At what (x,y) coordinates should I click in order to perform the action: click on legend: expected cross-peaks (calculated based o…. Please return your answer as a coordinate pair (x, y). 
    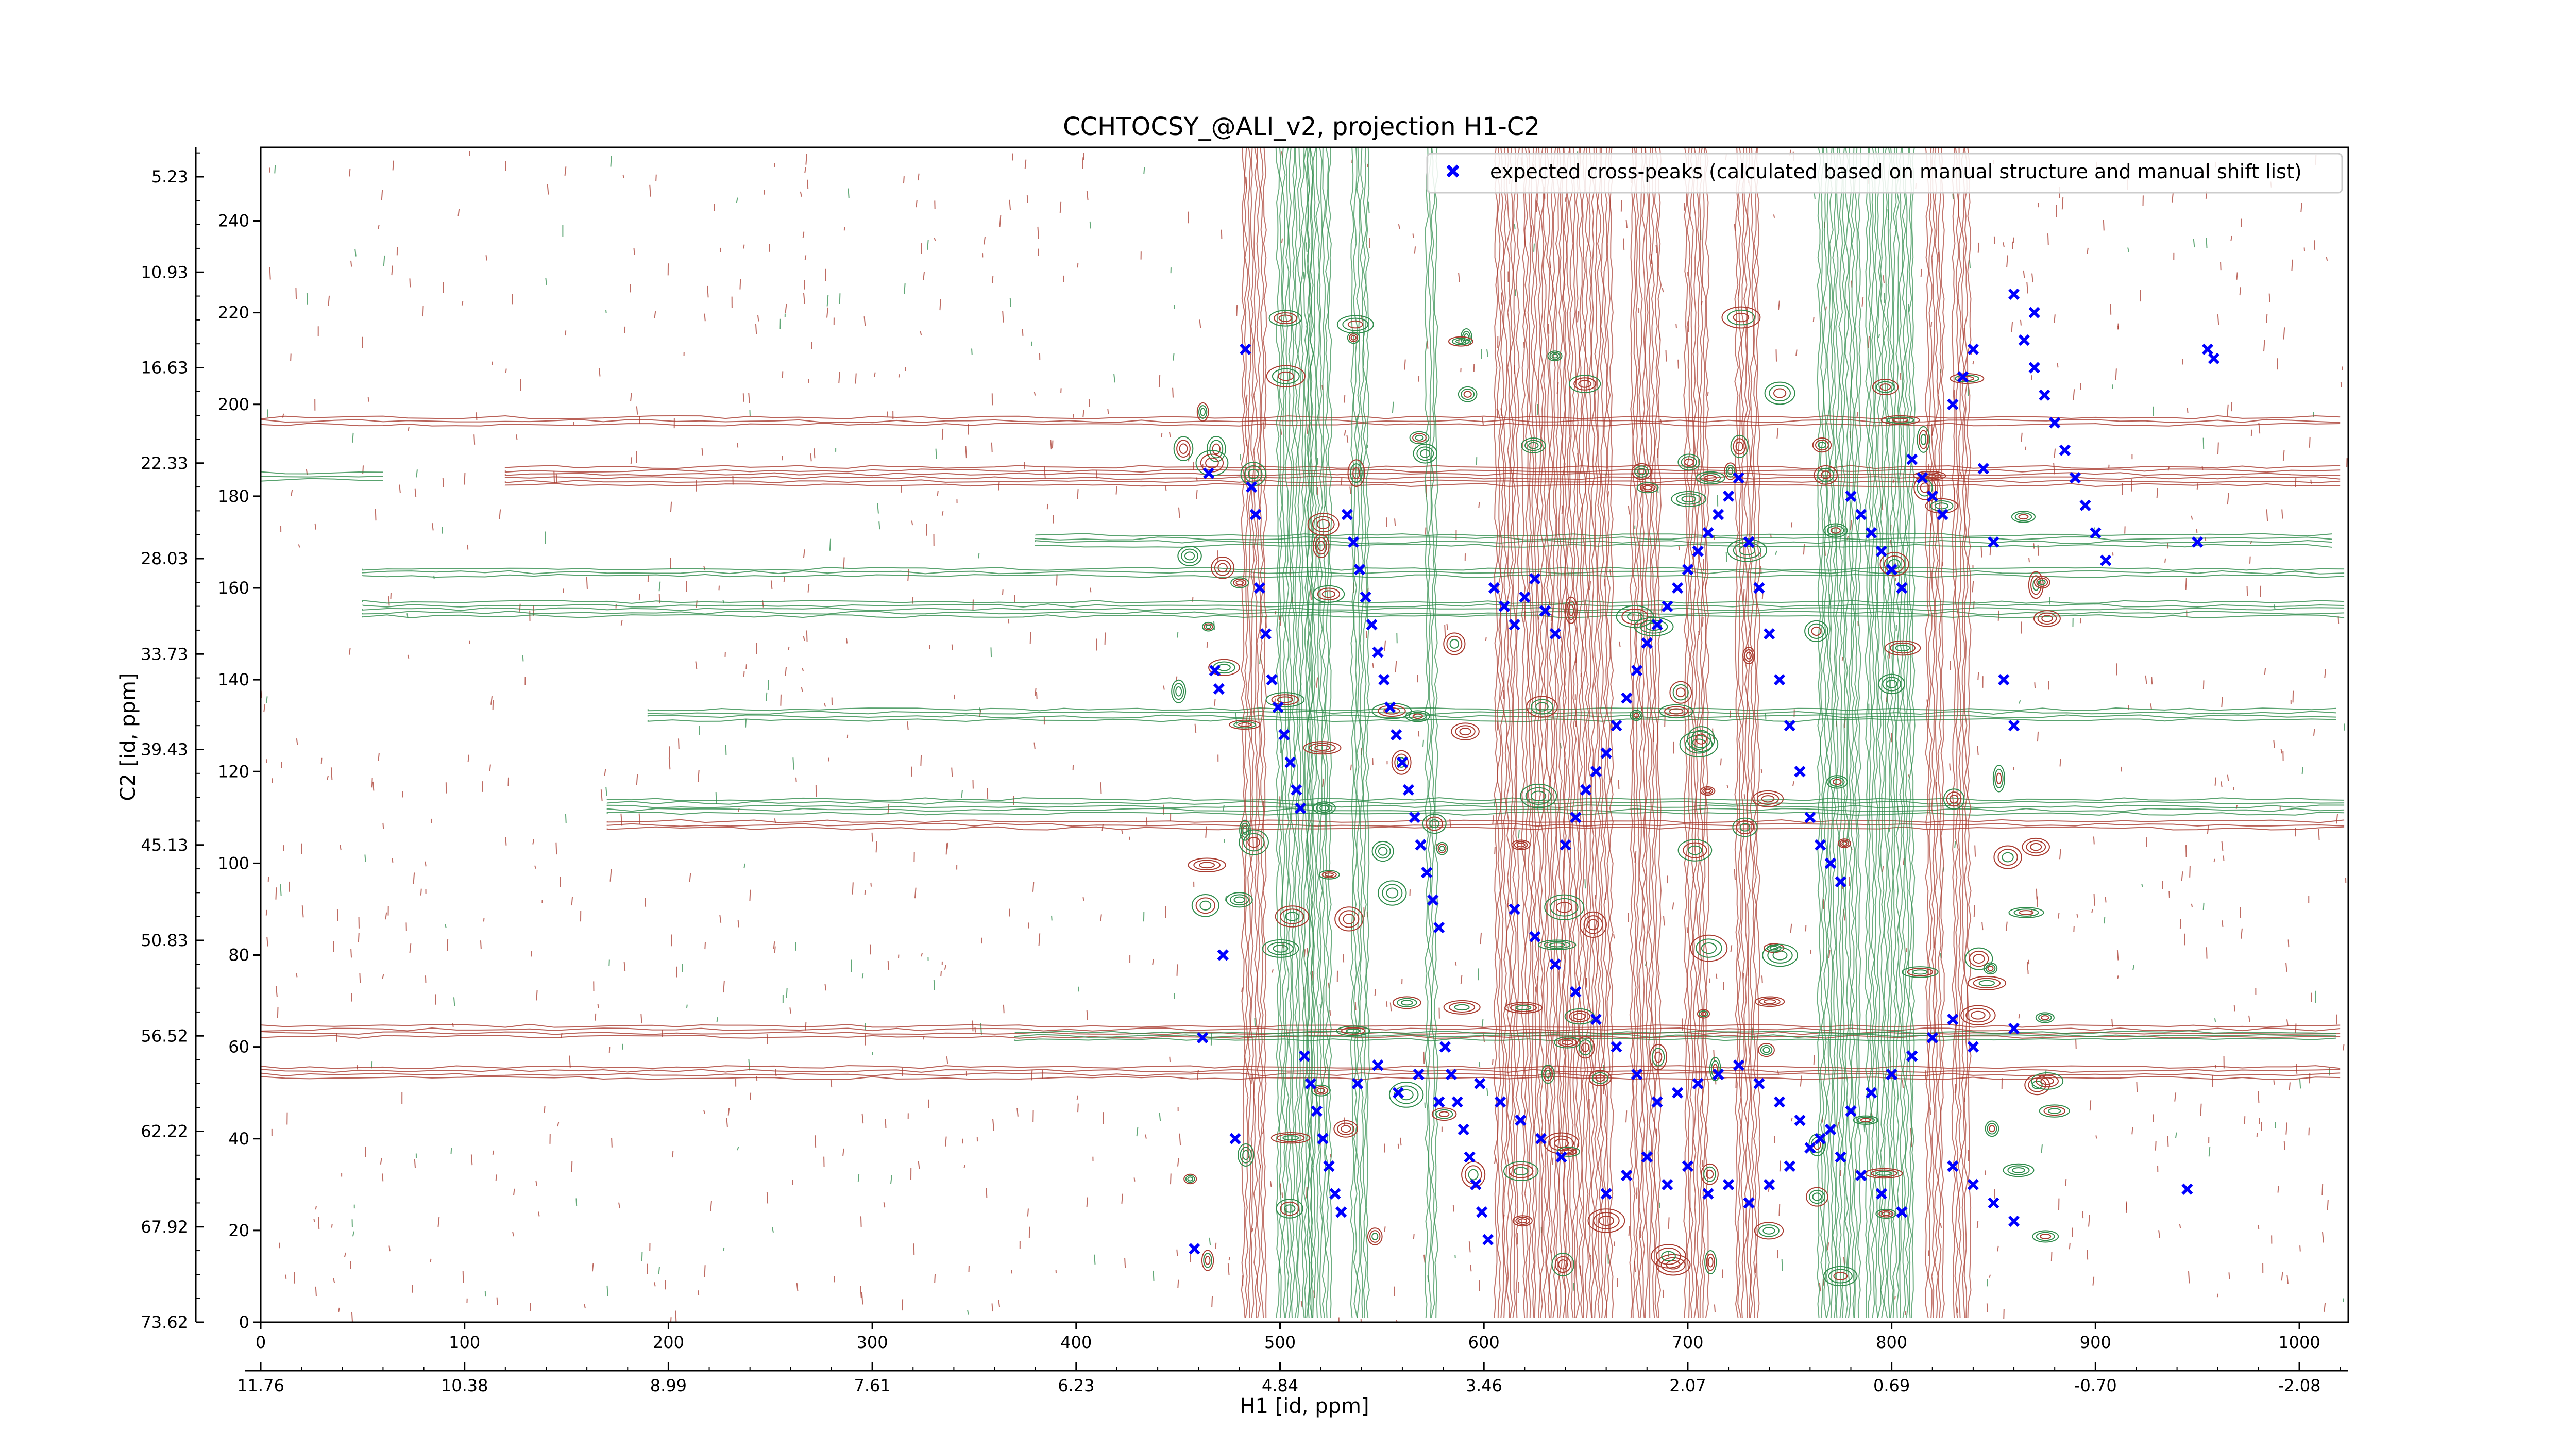
    Looking at the image, I should click on (1884, 173).